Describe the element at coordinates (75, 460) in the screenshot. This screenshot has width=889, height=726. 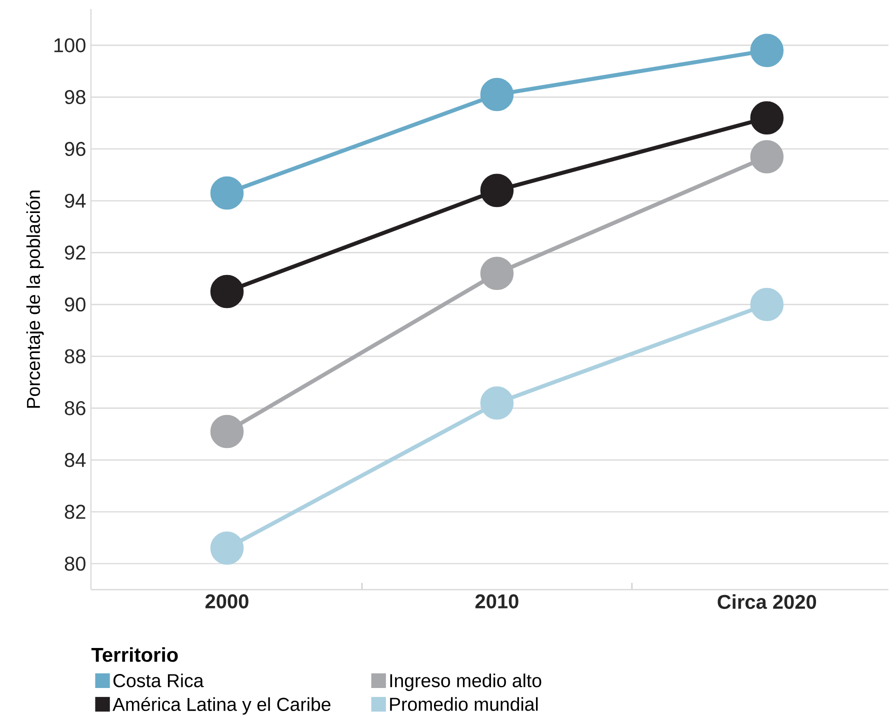
I see `y-tick-label: 84` at that location.